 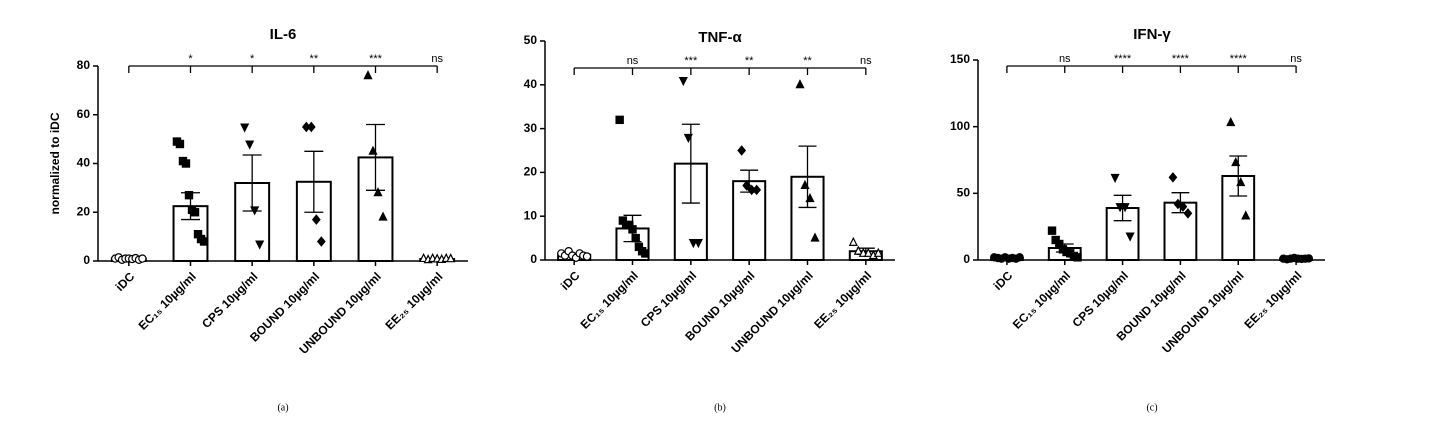 I want to click on bar, so click(x=749, y=220).